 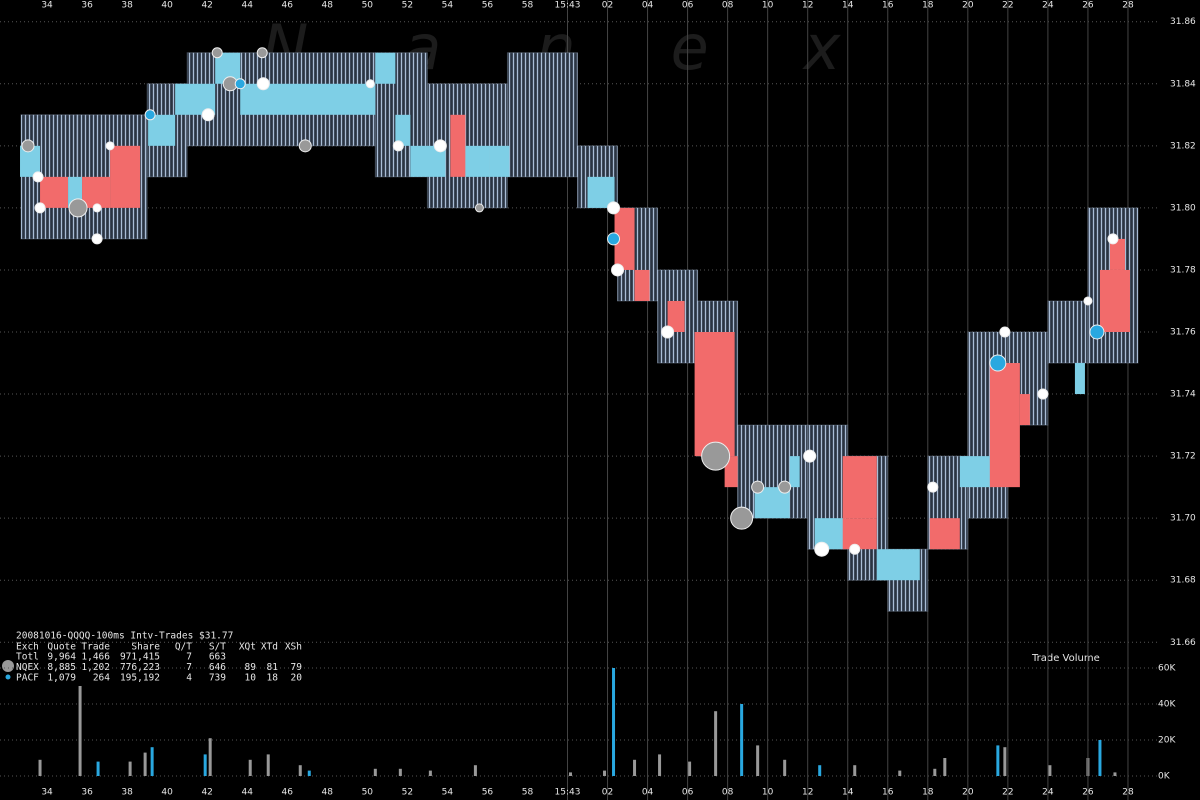 I want to click on y-tick-label: 0K, so click(x=1164, y=777).